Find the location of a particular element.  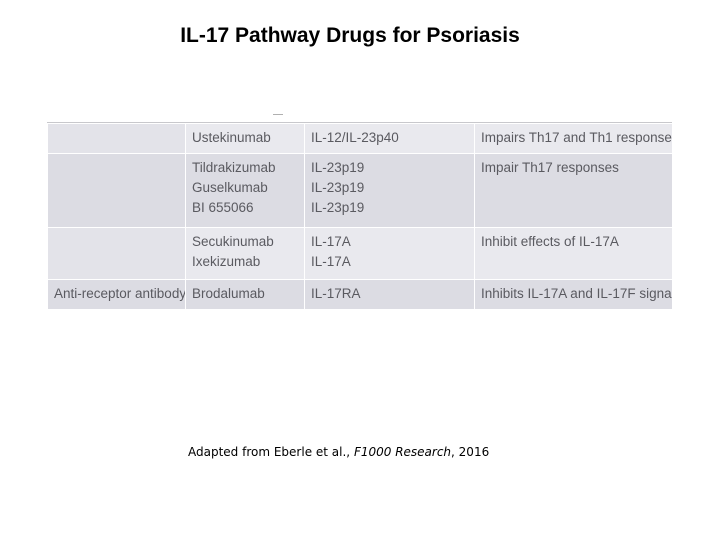

citation-journal: F1000 Research is located at coordinates (402, 452).